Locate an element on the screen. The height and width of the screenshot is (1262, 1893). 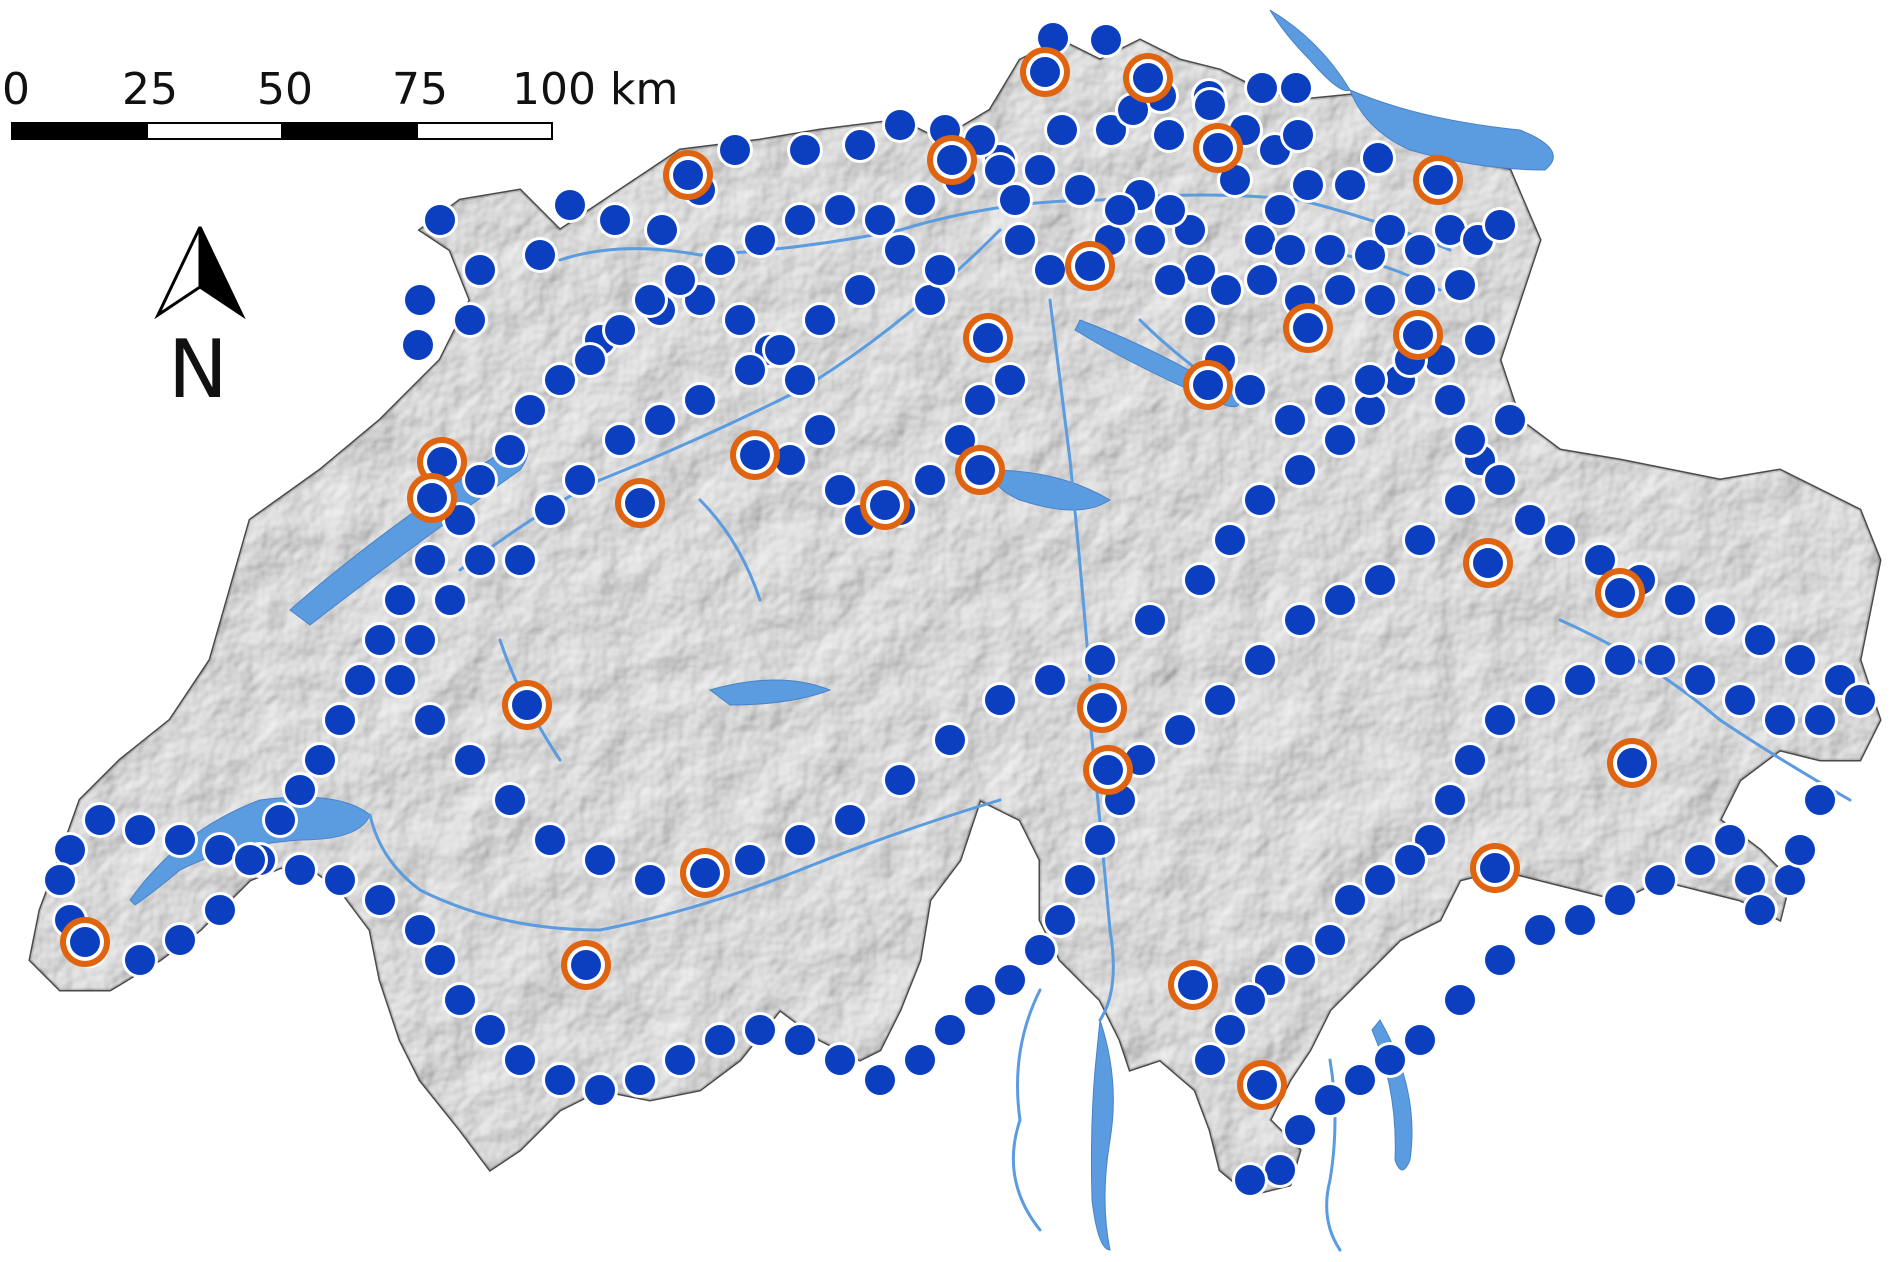
scale-label-50: 50 is located at coordinates (285, 89).